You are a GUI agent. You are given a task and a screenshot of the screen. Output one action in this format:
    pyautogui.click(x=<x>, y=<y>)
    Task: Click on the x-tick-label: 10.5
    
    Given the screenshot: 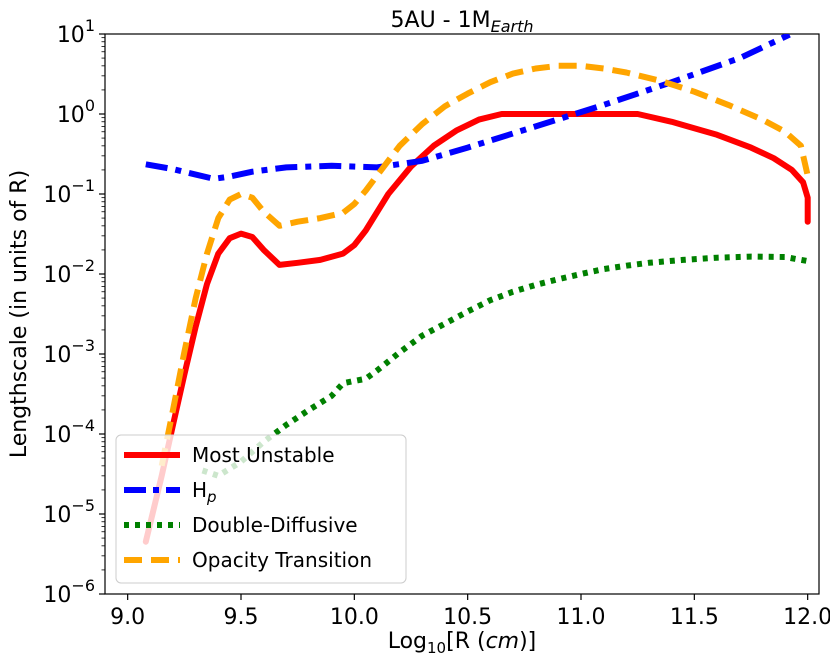 What is the action you would take?
    pyautogui.click(x=467, y=617)
    